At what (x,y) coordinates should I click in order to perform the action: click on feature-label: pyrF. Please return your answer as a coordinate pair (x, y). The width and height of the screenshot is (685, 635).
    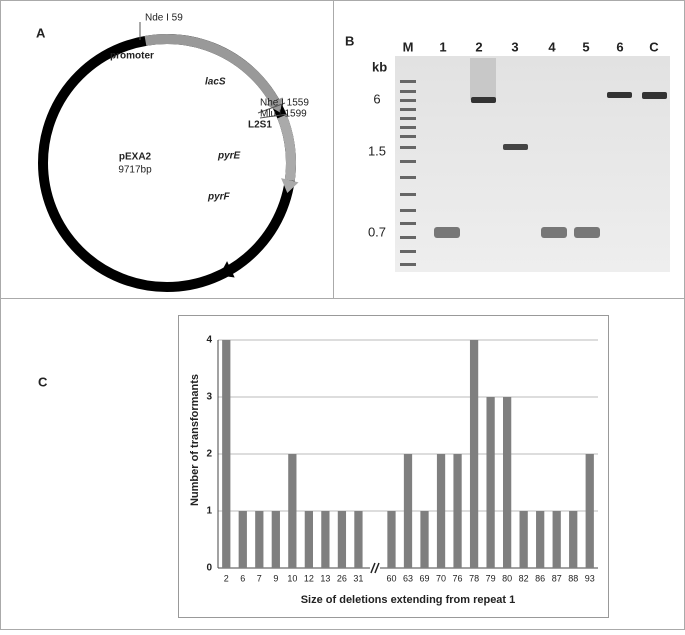
    Looking at the image, I should click on (219, 197).